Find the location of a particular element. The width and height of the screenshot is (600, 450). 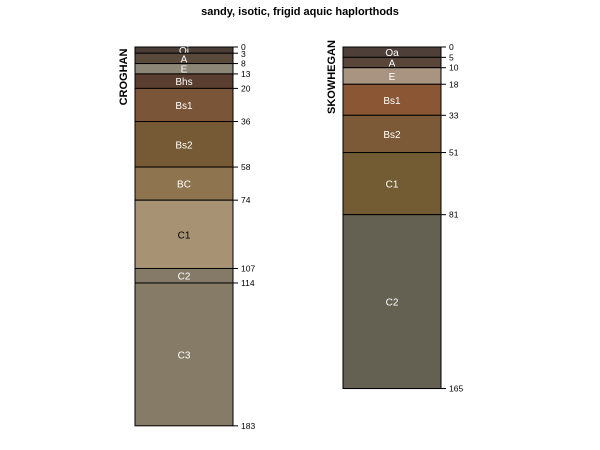

profile-name: CROGHAN is located at coordinates (124, 77).